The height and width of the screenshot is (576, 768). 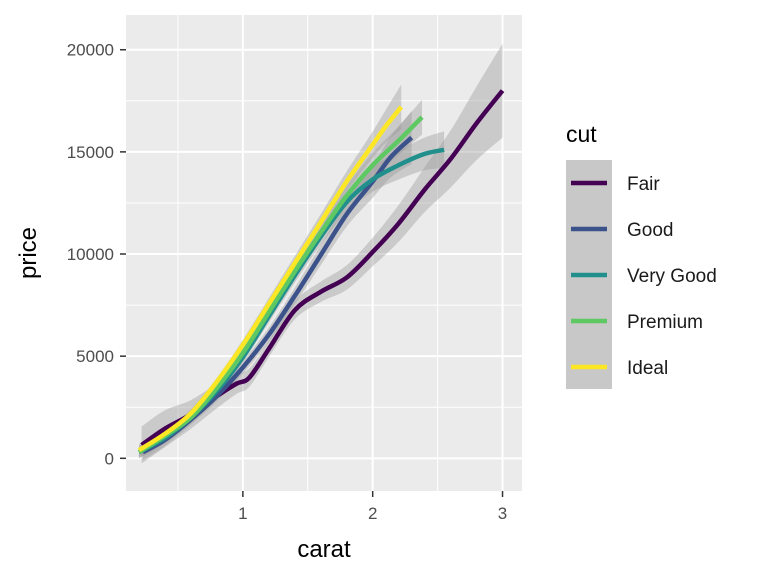 I want to click on legend-label-ideal: Ideal, so click(x=647, y=368).